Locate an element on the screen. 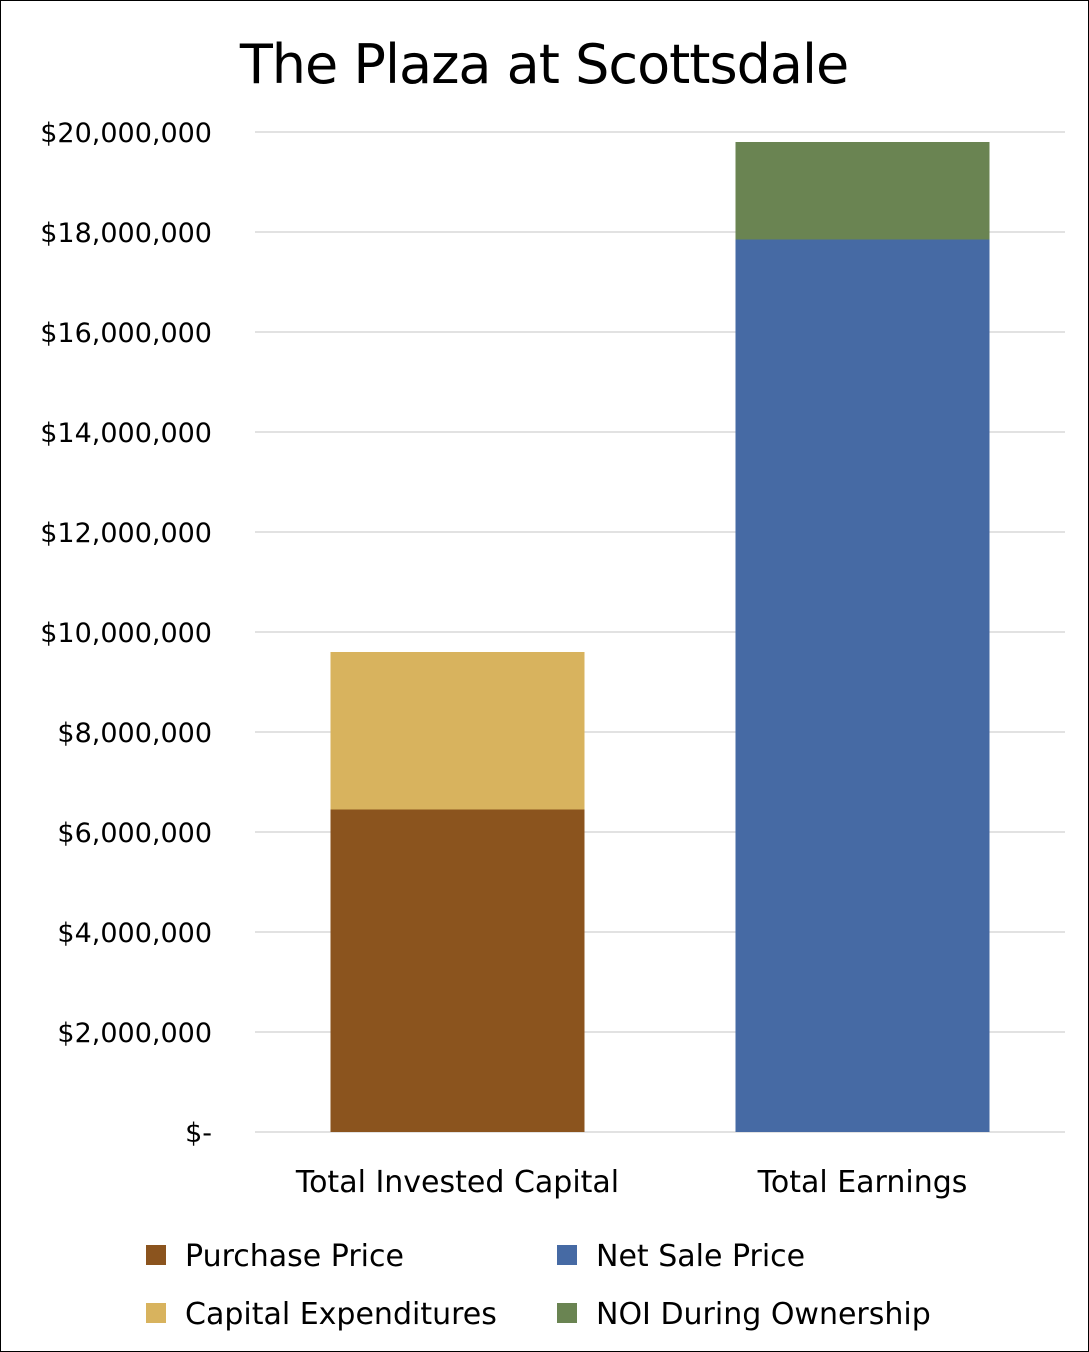 The image size is (1089, 1352). y-tick-label: $2,000,000 is located at coordinates (134, 1033).